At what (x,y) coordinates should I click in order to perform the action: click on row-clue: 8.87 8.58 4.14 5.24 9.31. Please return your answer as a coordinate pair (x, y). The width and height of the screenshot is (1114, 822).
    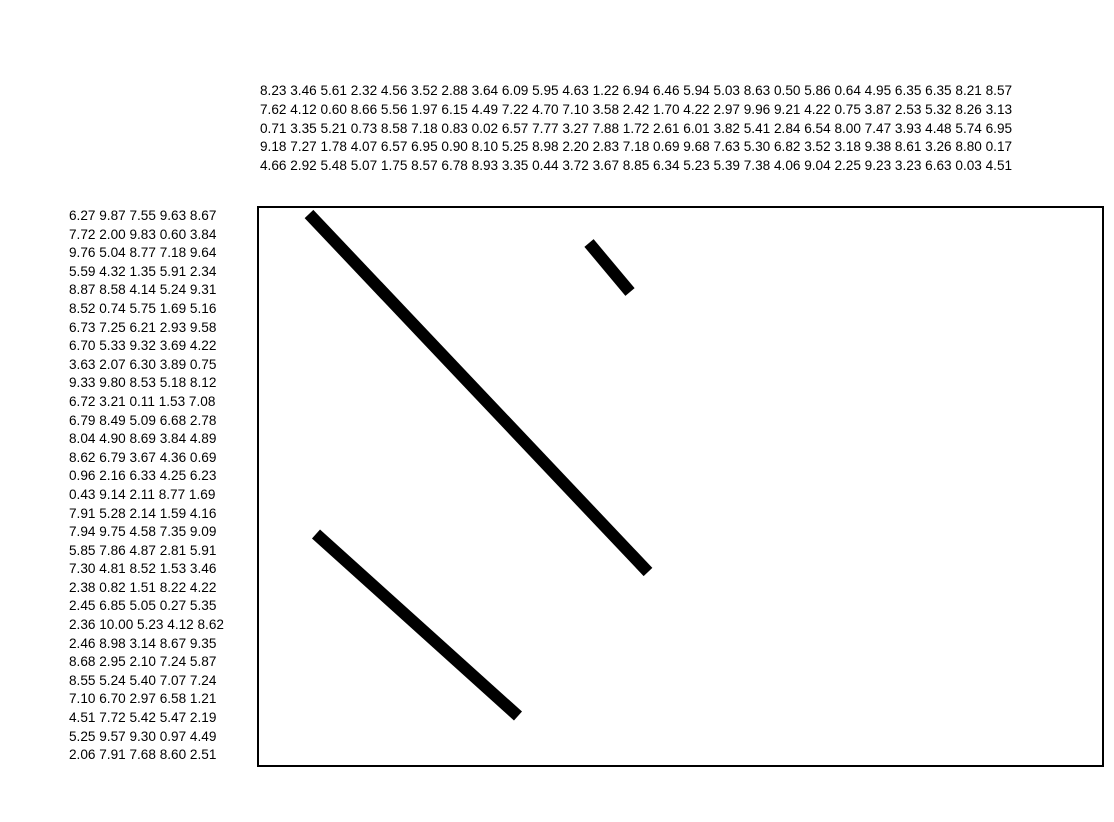
    Looking at the image, I should click on (143, 290).